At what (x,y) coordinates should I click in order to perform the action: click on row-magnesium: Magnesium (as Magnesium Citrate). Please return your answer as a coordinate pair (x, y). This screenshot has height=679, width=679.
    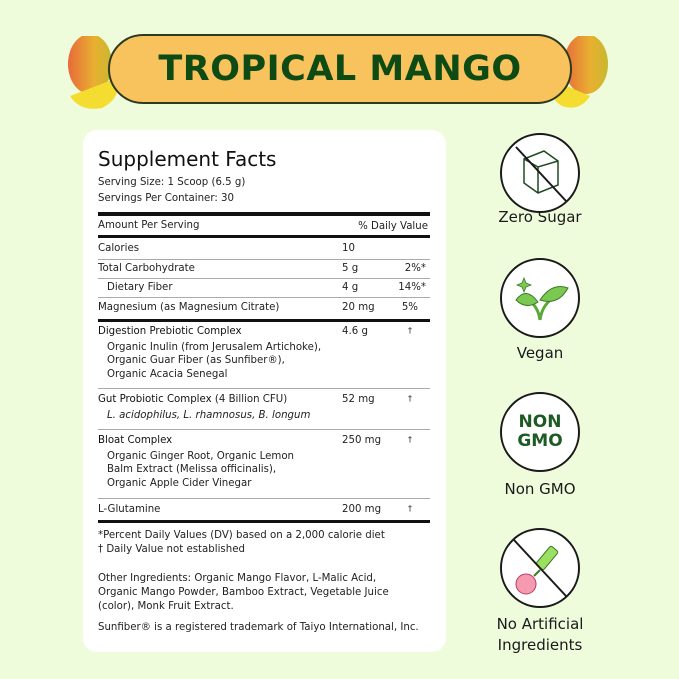
    Looking at the image, I should click on (189, 307).